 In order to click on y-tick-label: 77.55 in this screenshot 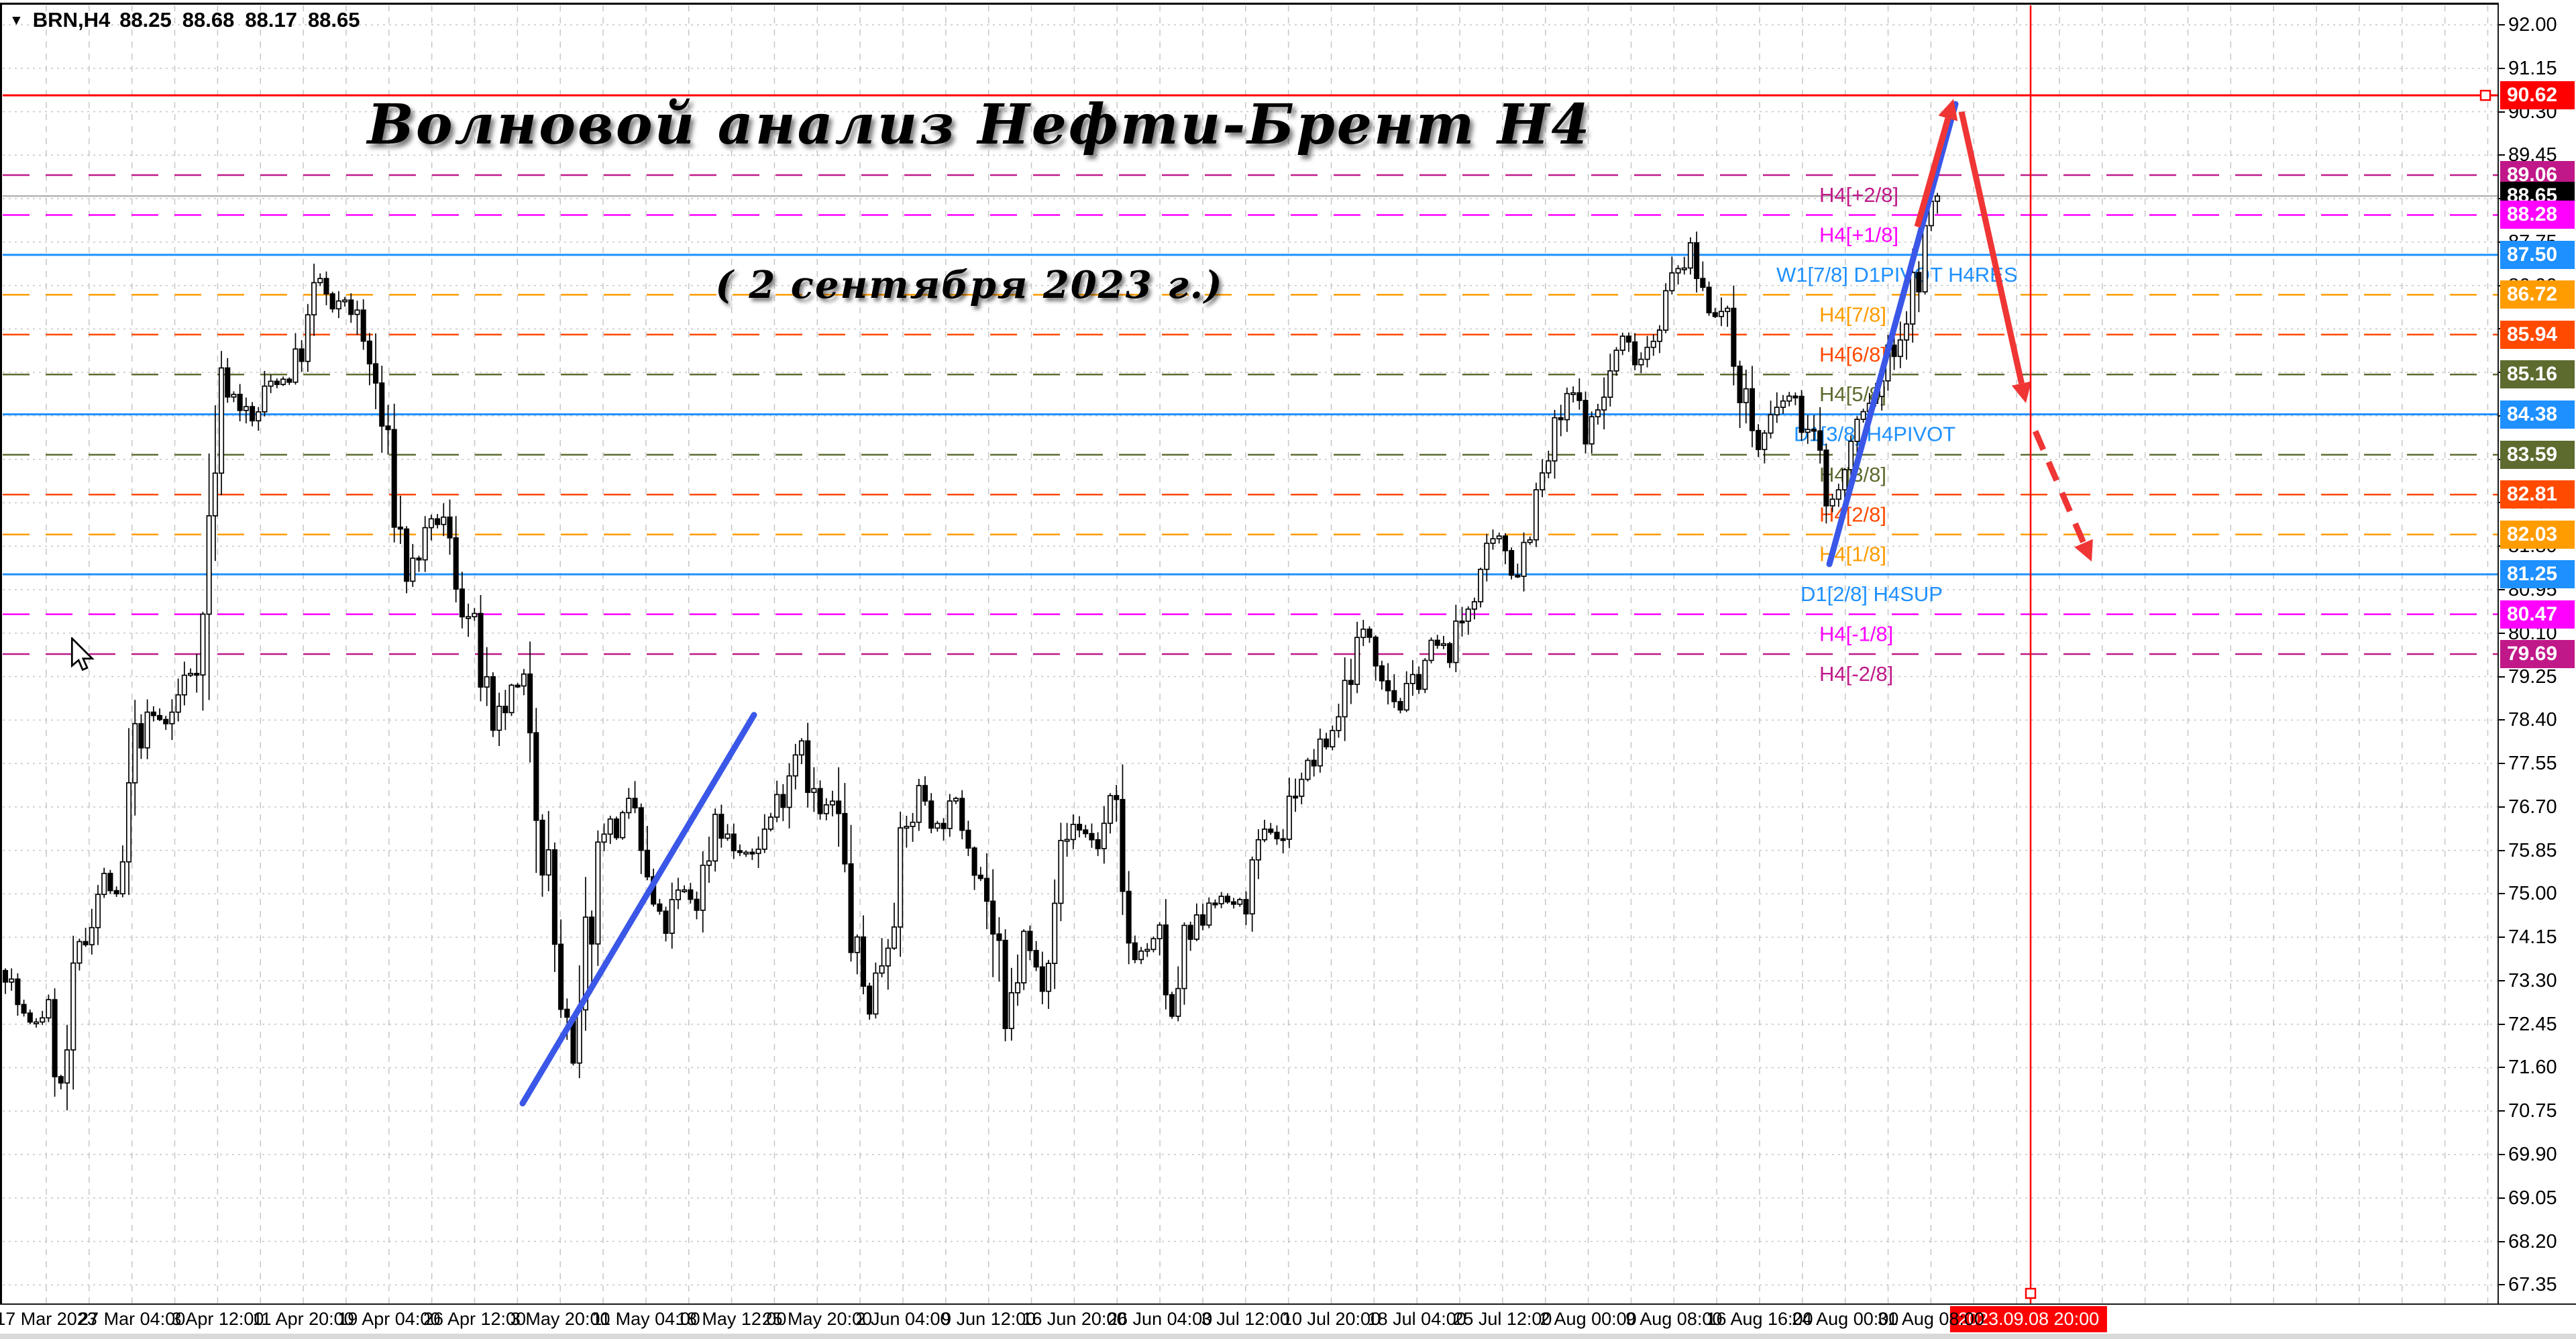, I will do `click(2532, 764)`.